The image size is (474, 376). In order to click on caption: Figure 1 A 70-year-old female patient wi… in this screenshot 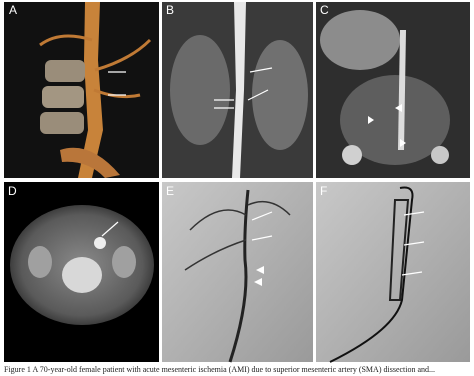, I will do `click(219, 369)`.